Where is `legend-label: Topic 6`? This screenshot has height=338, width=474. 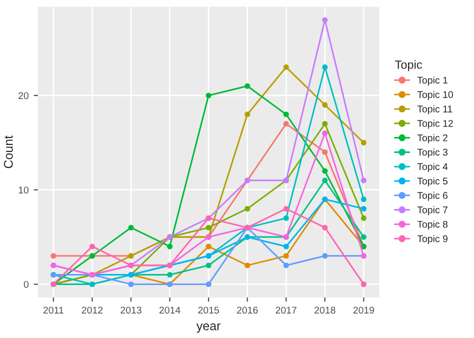 legend-label: Topic 6 is located at coordinates (432, 196).